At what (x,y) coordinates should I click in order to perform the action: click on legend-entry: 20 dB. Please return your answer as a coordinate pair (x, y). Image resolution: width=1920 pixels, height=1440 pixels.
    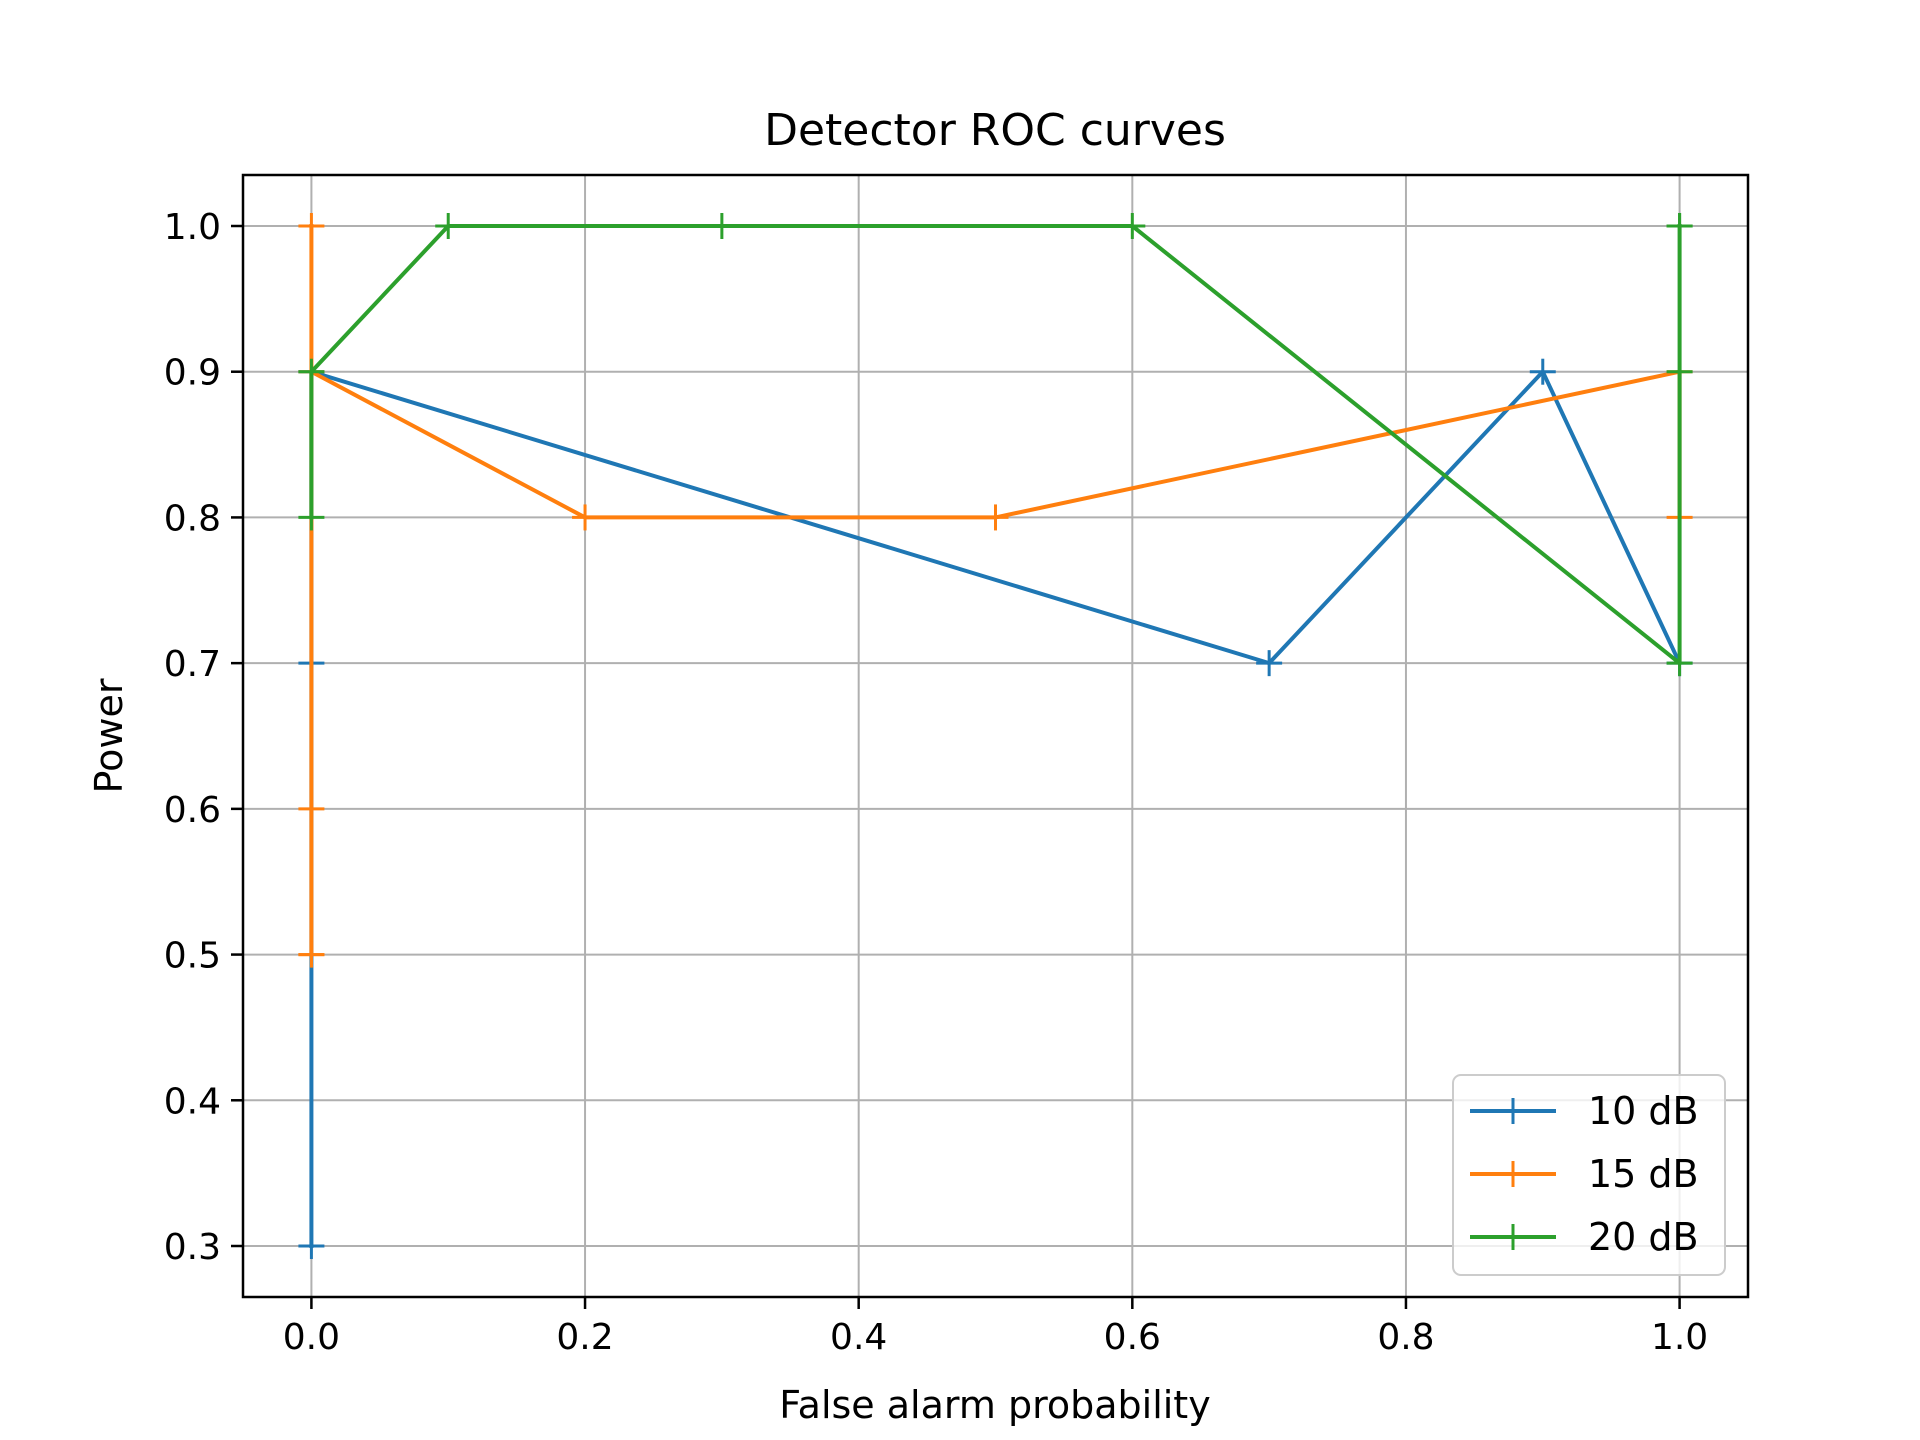
    Looking at the image, I should click on (1584, 1237).